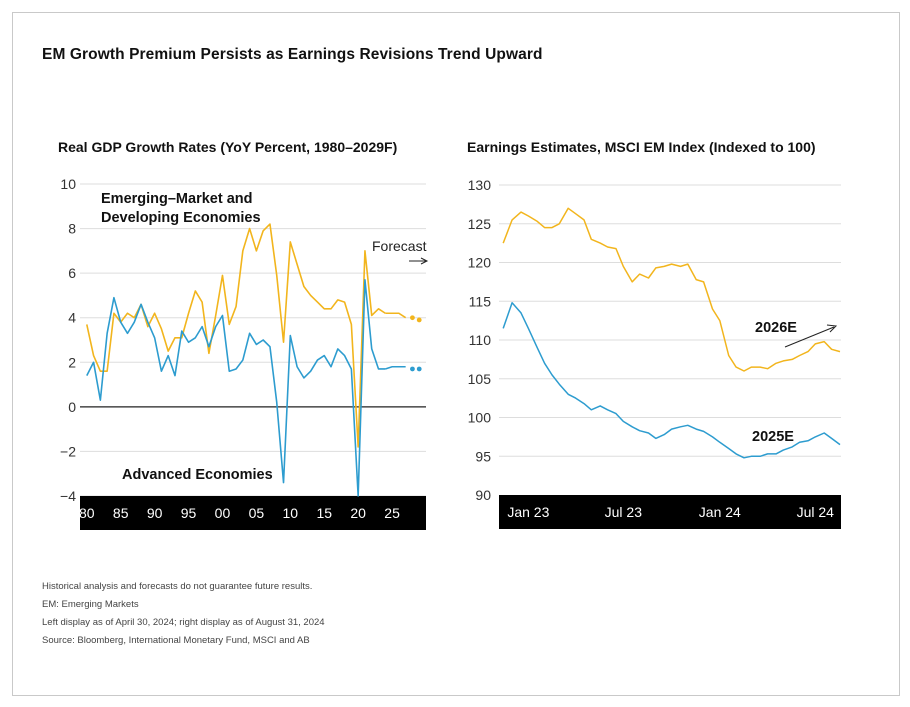 Image resolution: width=910 pixels, height=707 pixels. What do you see at coordinates (223, 513) in the screenshot?
I see `gdp-xtick-label: 00` at bounding box center [223, 513].